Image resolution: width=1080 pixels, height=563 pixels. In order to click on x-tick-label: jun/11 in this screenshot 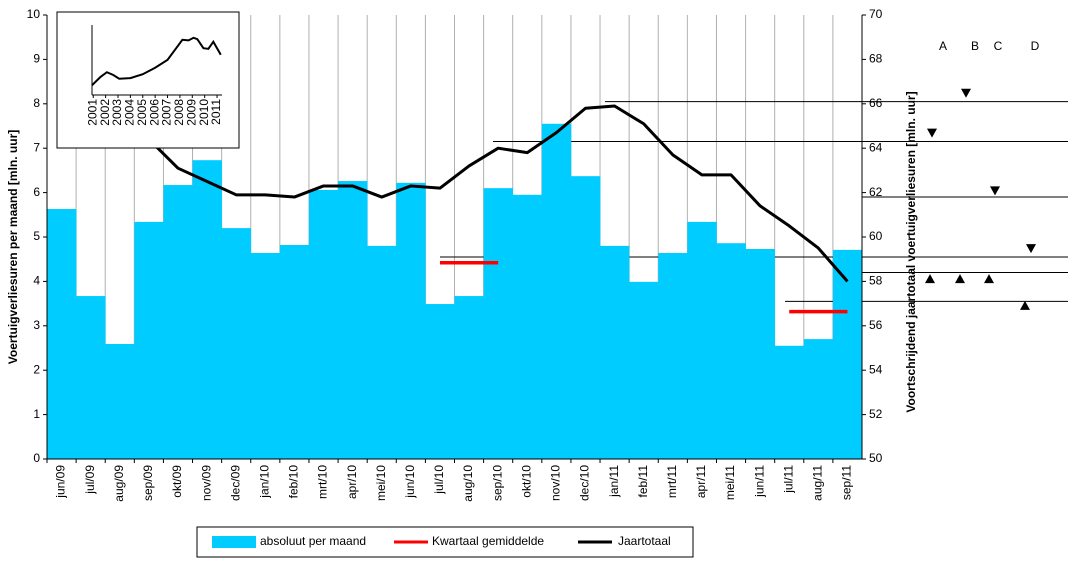, I will do `click(759, 481)`.